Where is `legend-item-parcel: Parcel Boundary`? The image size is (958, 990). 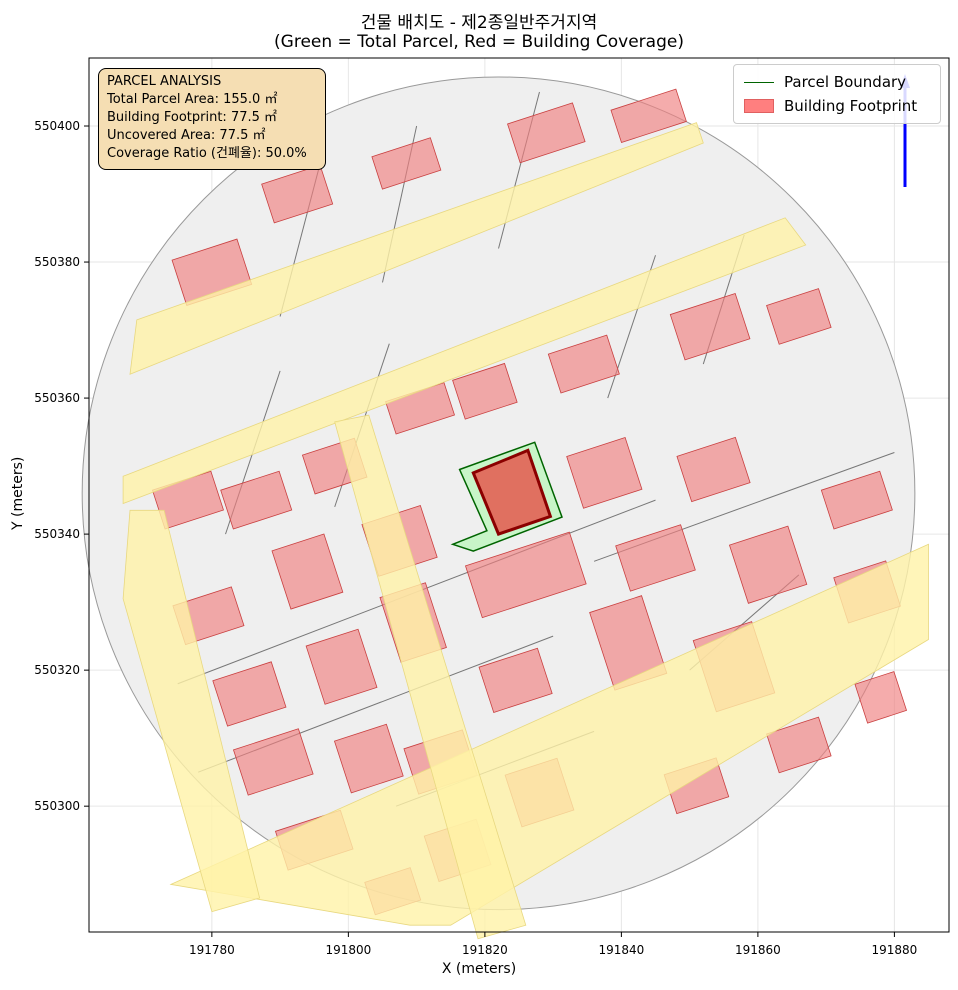
legend-item-parcel: Parcel Boundary is located at coordinates (825, 82).